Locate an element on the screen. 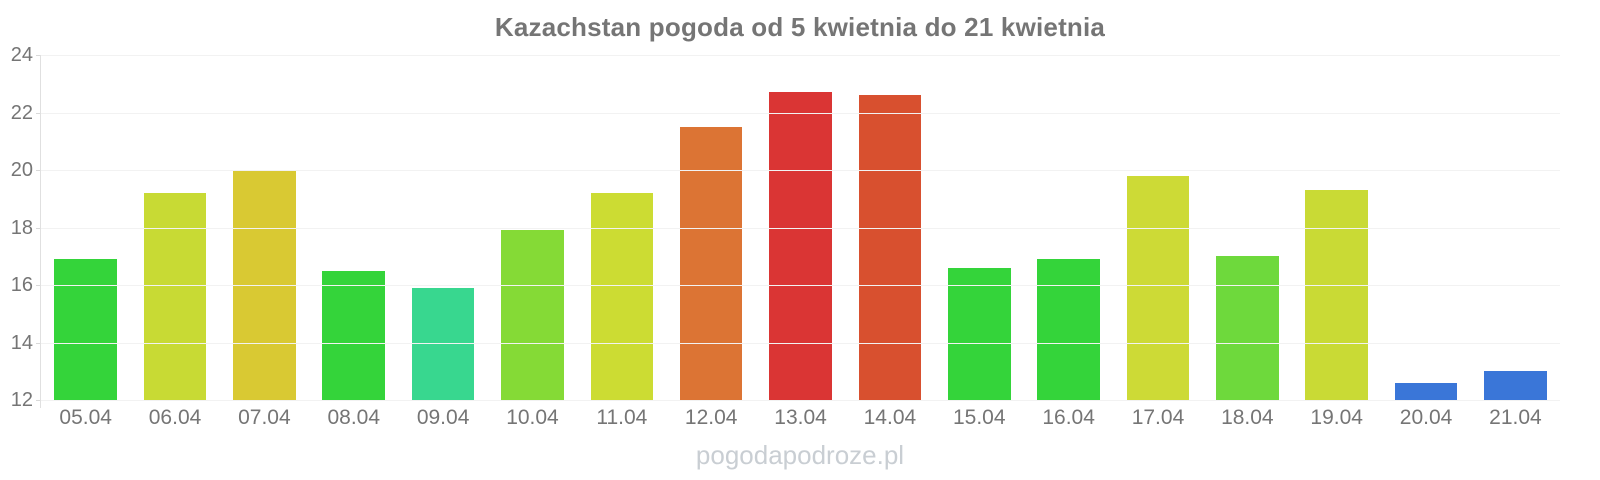 This screenshot has width=1600, height=480. x-axis-label: 19.04 is located at coordinates (1336, 417).